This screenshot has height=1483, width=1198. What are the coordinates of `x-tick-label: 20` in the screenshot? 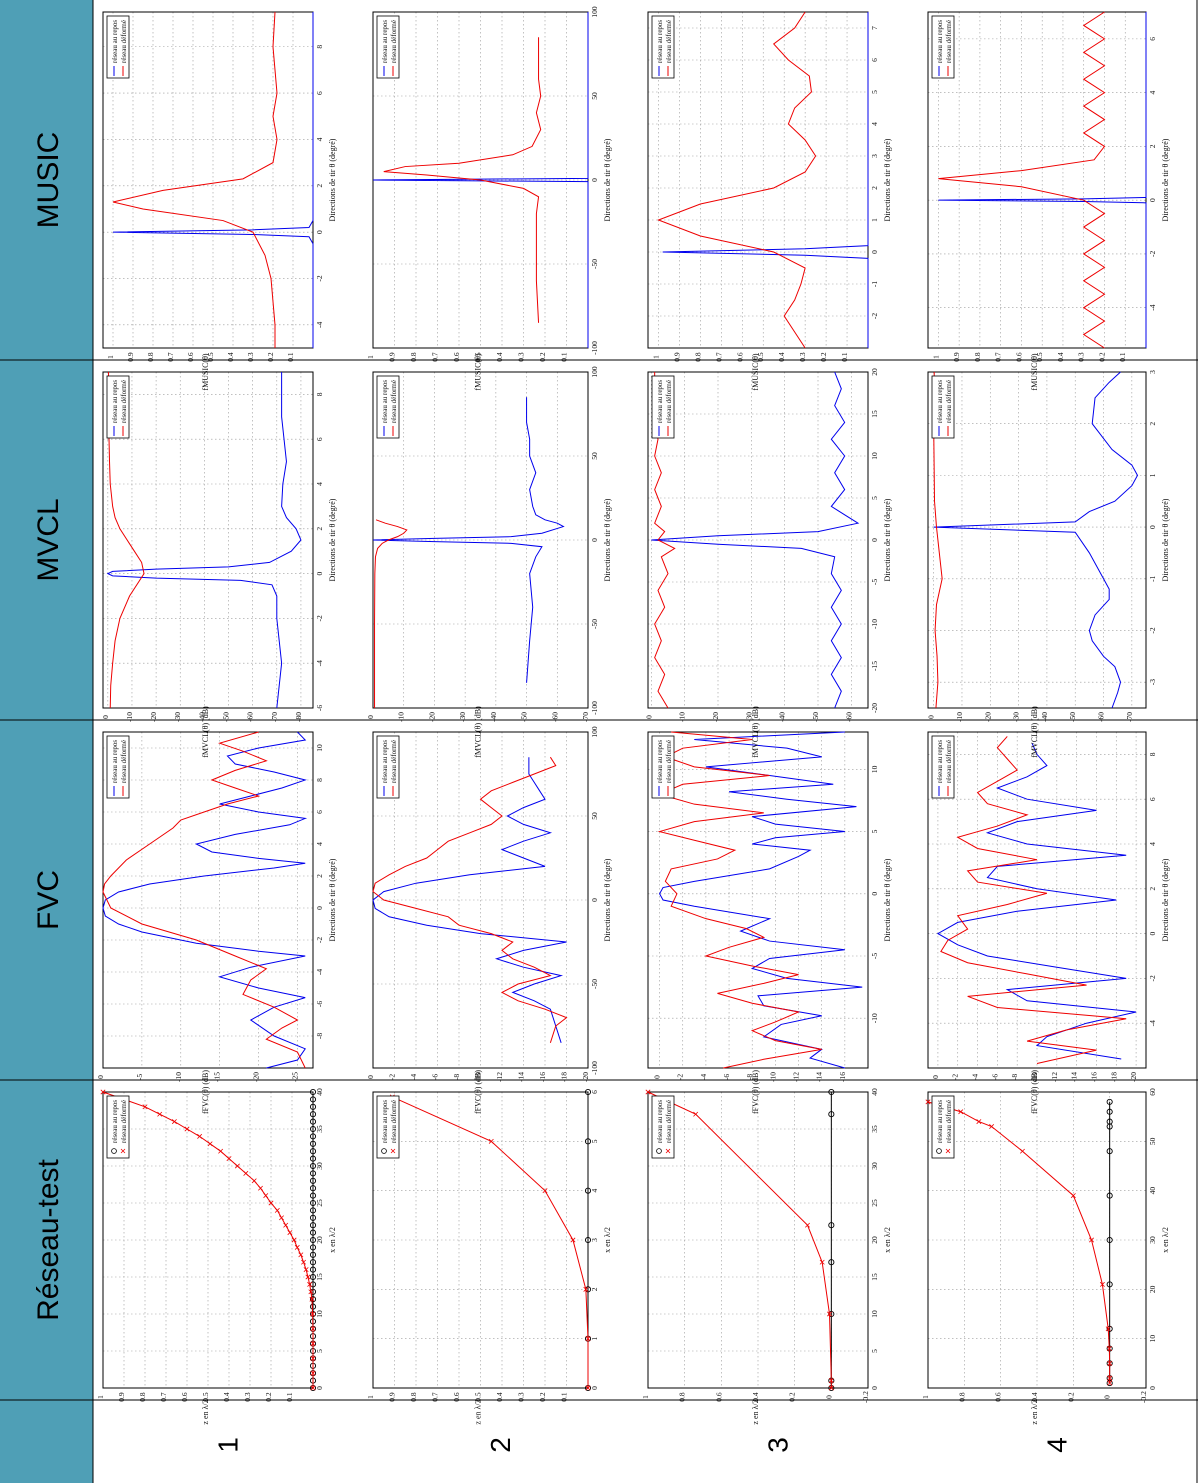 It's located at (1152, 1289).